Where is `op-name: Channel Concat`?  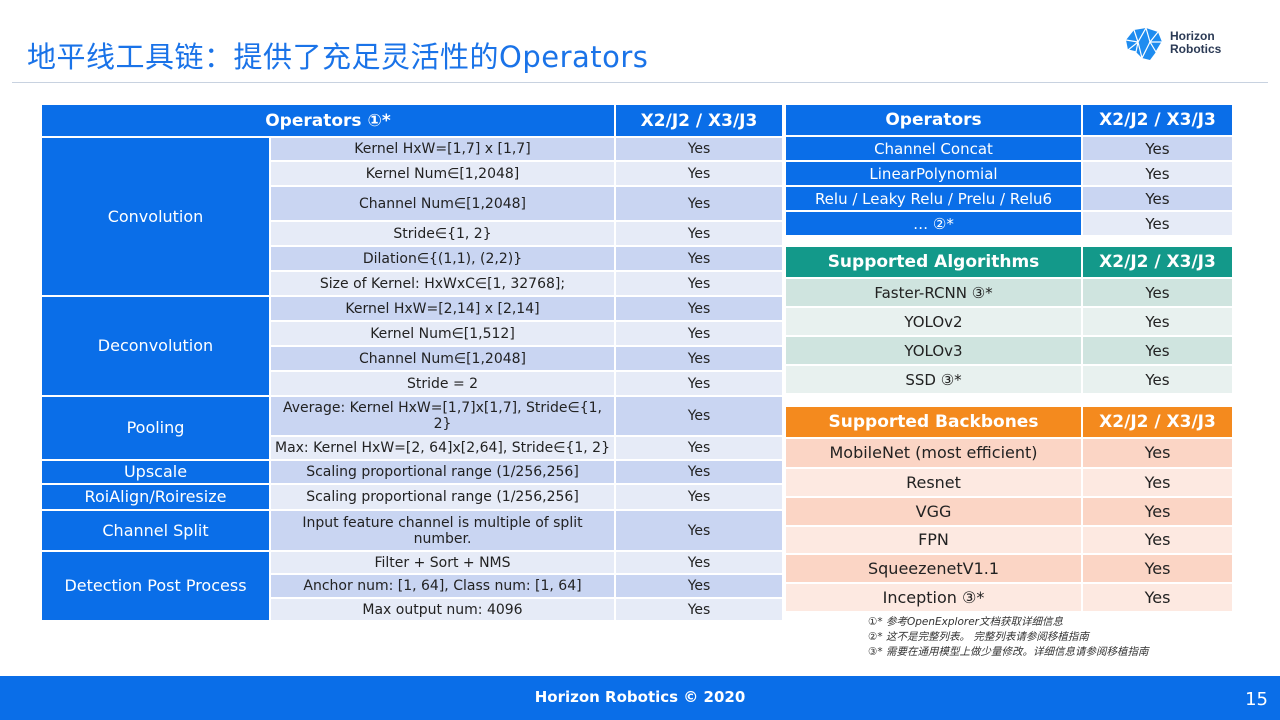 op-name: Channel Concat is located at coordinates (933, 148).